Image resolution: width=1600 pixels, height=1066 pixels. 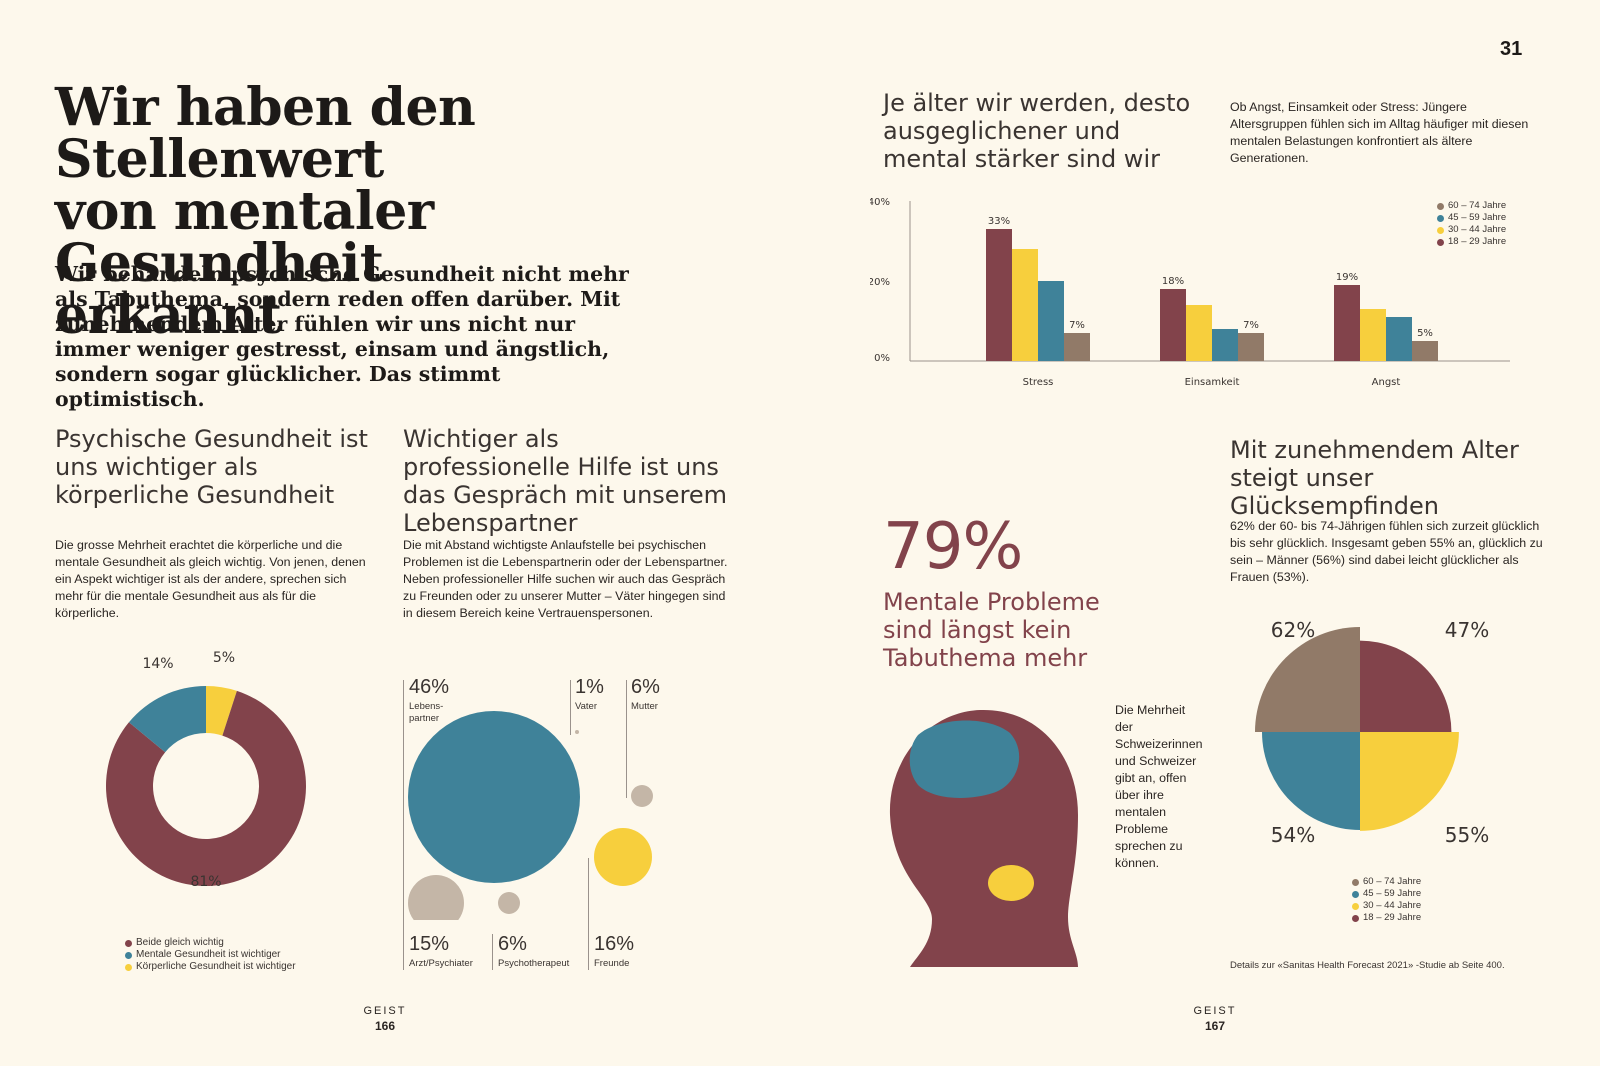 I want to click on bubble-vater, so click(x=577, y=732).